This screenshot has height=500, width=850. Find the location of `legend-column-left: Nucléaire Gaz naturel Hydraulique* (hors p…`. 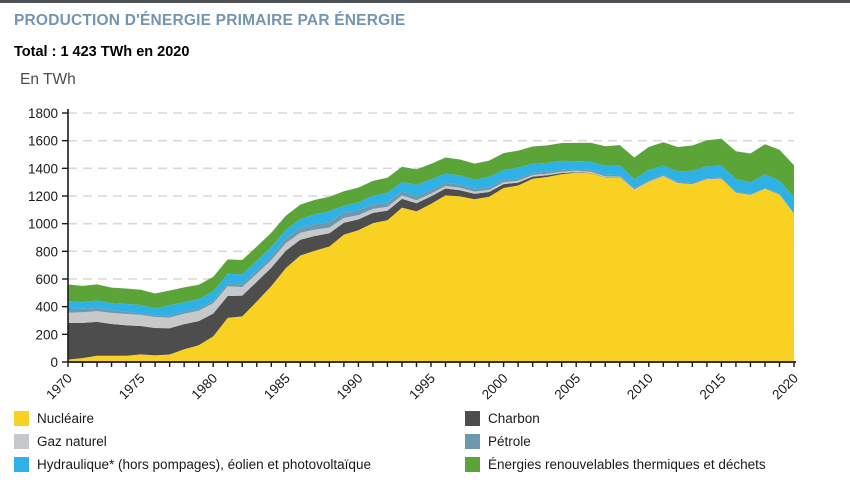

legend-column-left: Nucléaire Gaz naturel Hydraulique* (hors p… is located at coordinates (234, 441).